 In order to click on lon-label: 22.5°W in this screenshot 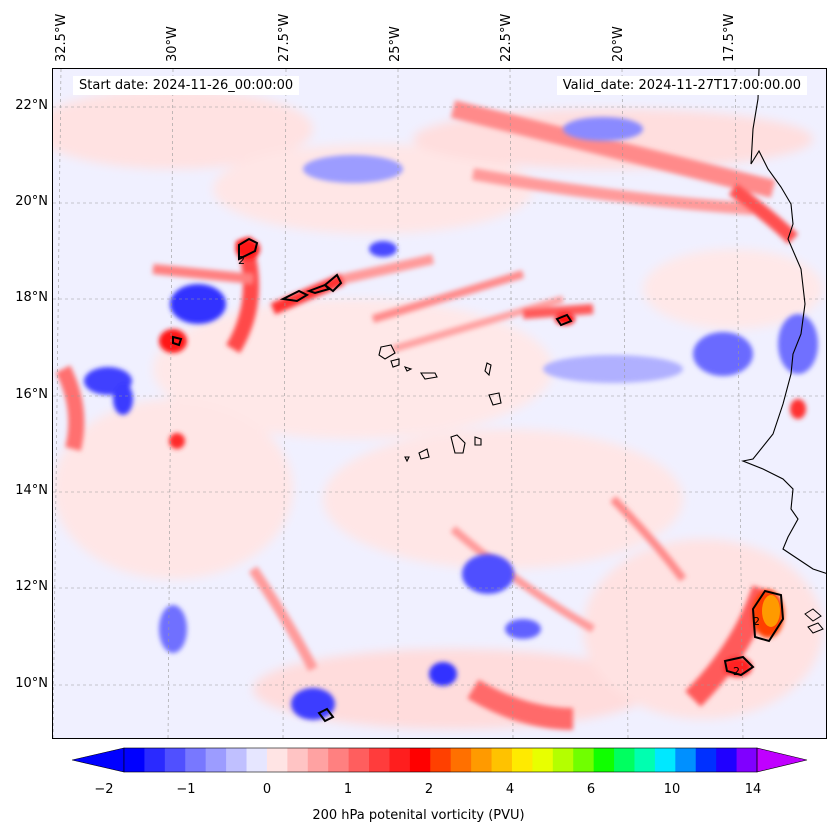, I will do `click(506, 37)`.